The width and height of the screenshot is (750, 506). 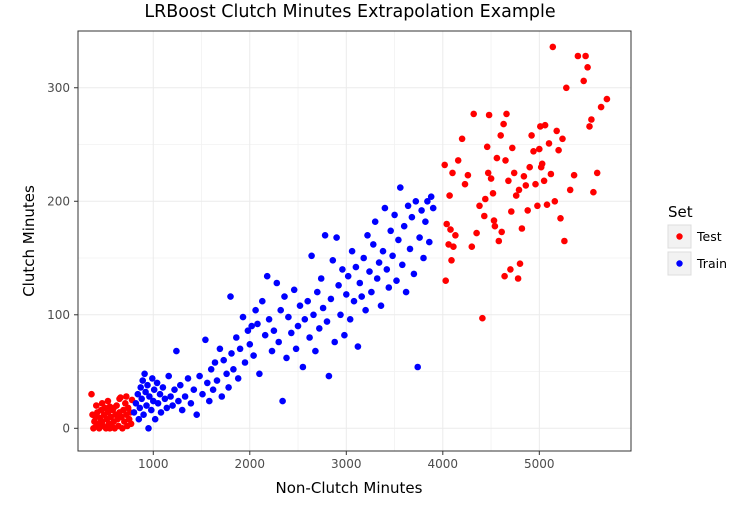 What do you see at coordinates (58, 201) in the screenshot?
I see `y-tick-label: 200` at bounding box center [58, 201].